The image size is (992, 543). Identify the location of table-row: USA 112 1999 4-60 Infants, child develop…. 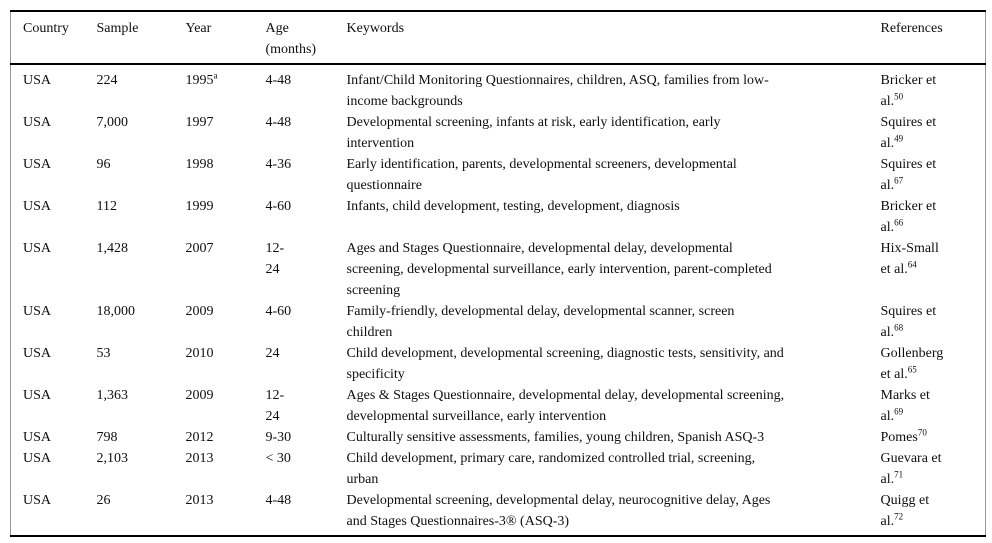
(498, 217).